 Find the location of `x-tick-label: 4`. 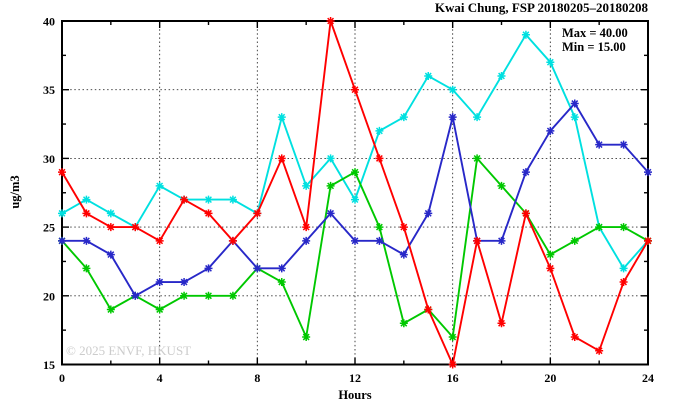

x-tick-label: 4 is located at coordinates (160, 378).